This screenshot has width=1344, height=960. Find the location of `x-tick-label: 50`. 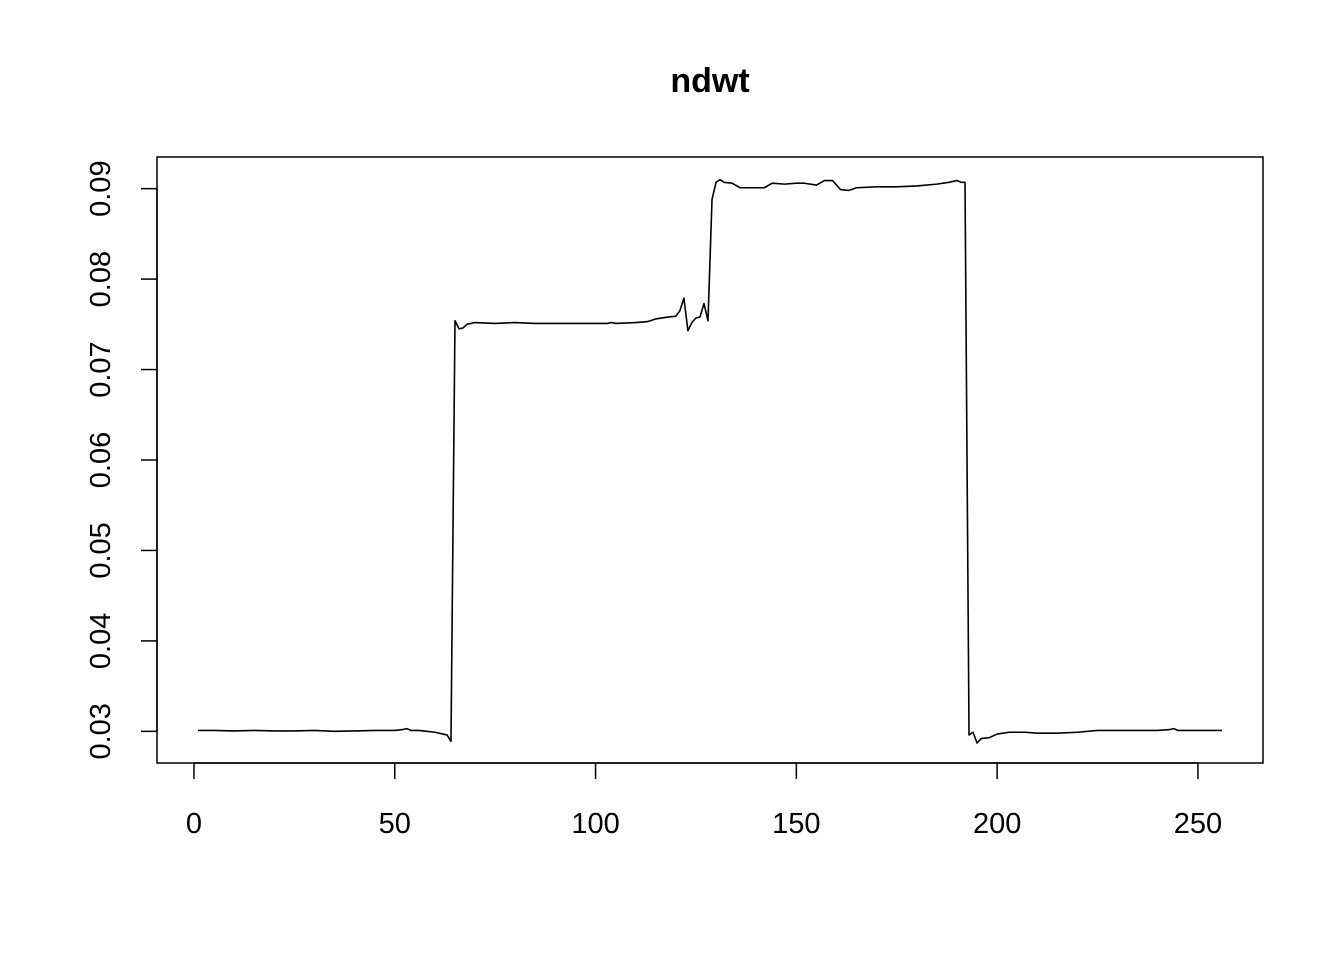

x-tick-label: 50 is located at coordinates (395, 824).